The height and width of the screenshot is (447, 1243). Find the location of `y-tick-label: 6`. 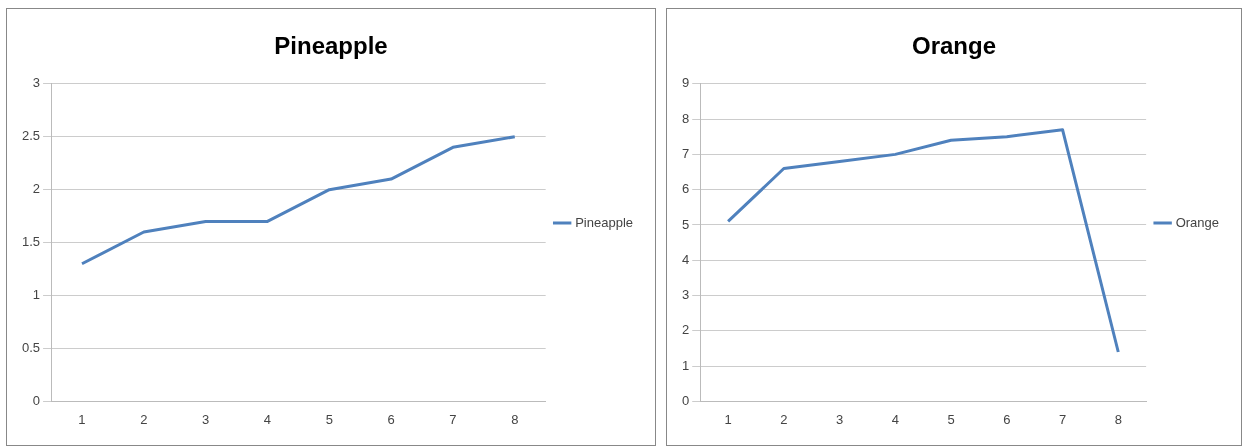

y-tick-label: 6 is located at coordinates (686, 189).